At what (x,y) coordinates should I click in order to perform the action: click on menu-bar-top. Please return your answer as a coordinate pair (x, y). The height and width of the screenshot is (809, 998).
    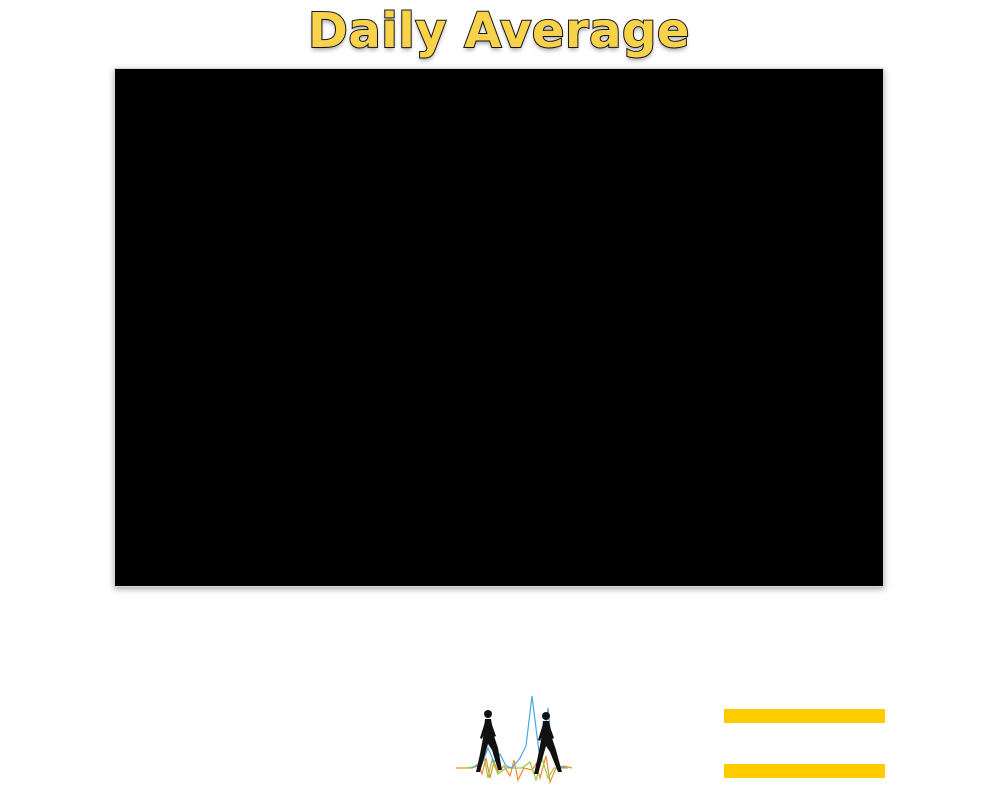
    Looking at the image, I should click on (804, 716).